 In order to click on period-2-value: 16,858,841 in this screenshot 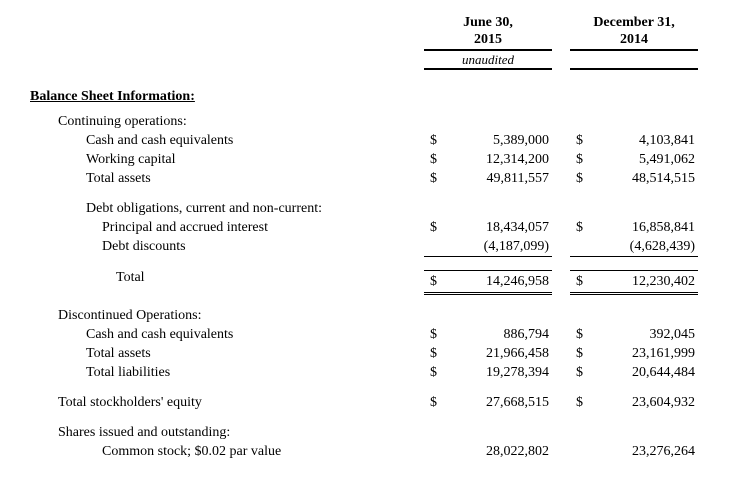, I will do `click(663, 227)`.